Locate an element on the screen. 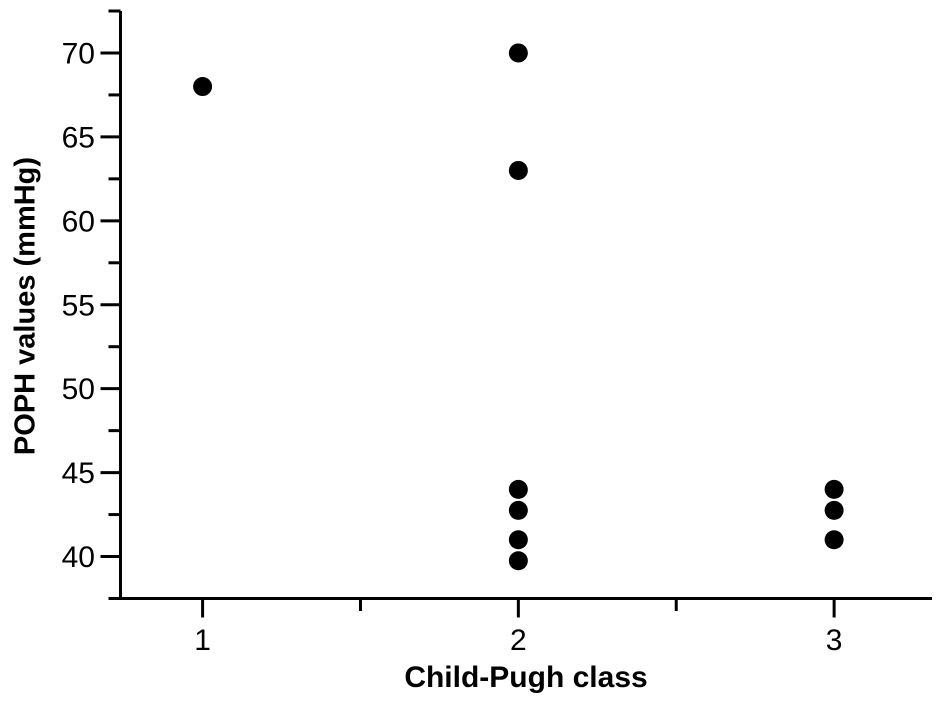 Image resolution: width=945 pixels, height=706 pixels. x-axis-title: Child-Pugh class is located at coordinates (526, 677).